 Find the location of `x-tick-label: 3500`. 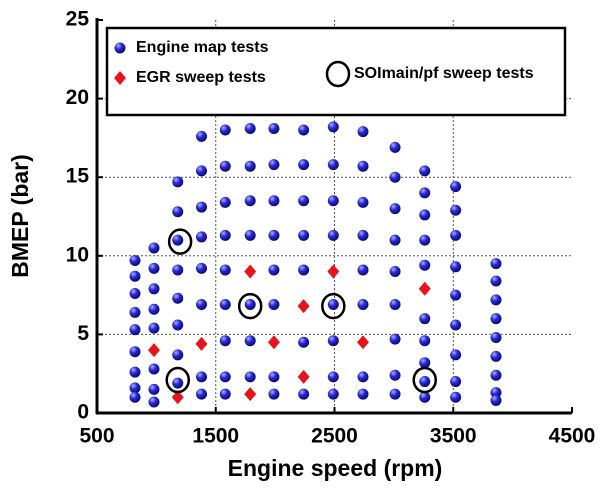

x-tick-label: 3500 is located at coordinates (453, 436).